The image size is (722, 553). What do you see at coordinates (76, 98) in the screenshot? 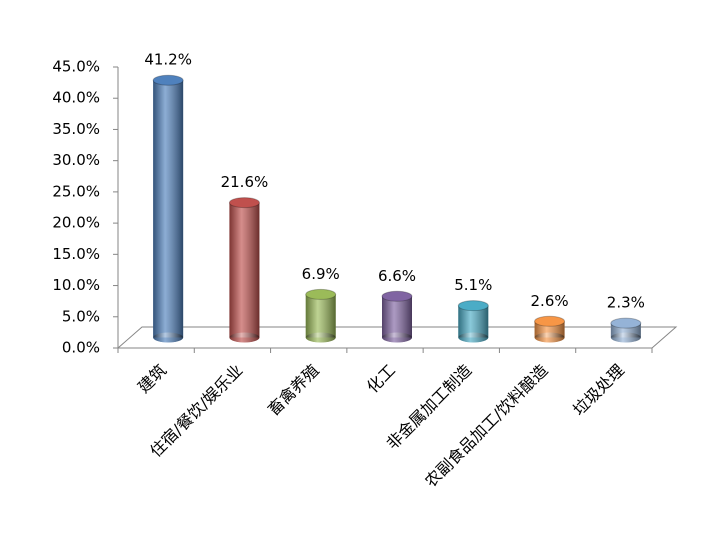
I see `y-tick-label: 40.0%` at bounding box center [76, 98].